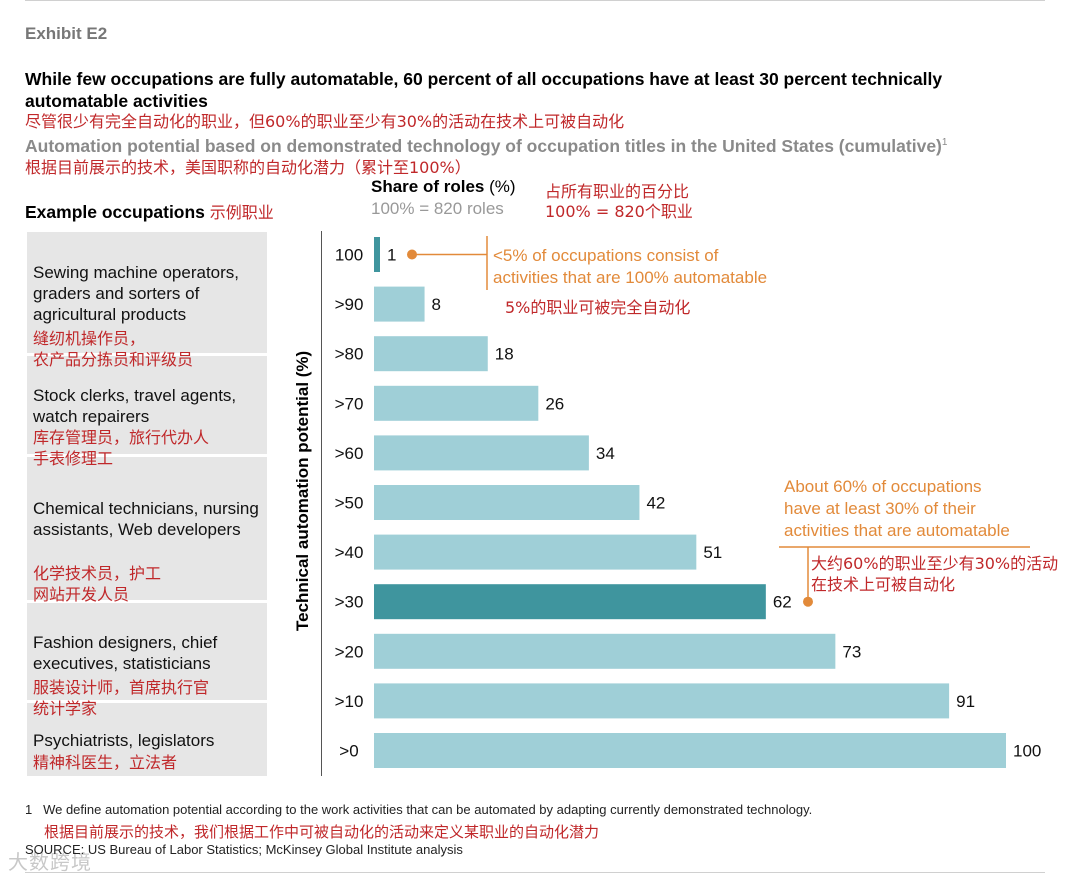  I want to click on exhibit-label: Exhibit E2, so click(66, 33).